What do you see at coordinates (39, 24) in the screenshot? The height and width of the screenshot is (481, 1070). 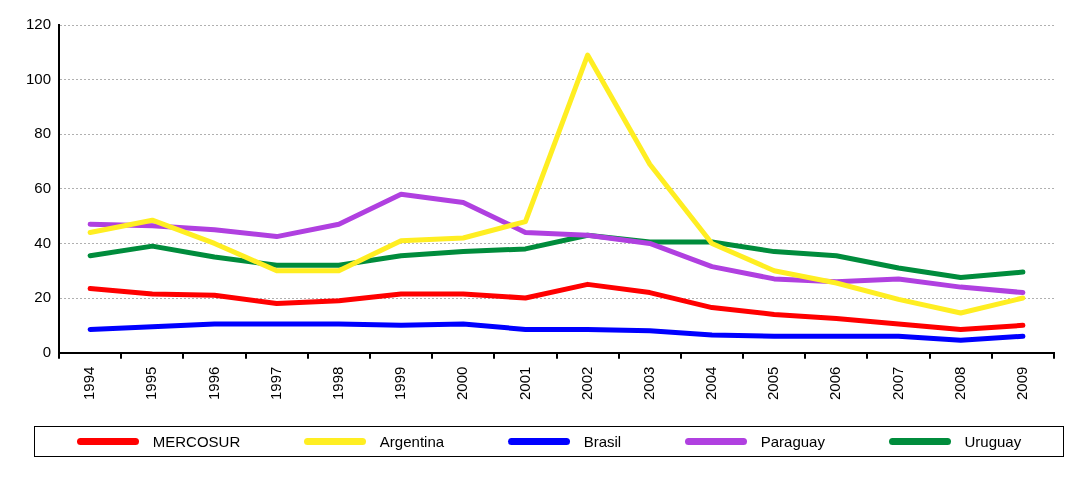 I see `y-tick-label: 120` at bounding box center [39, 24].